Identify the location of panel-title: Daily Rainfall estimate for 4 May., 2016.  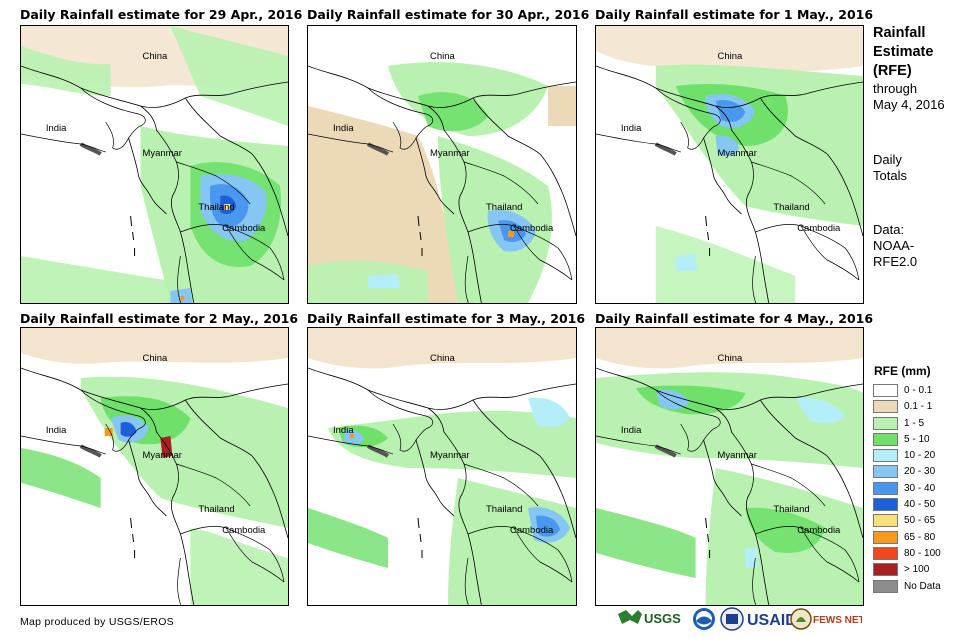
(734, 318).